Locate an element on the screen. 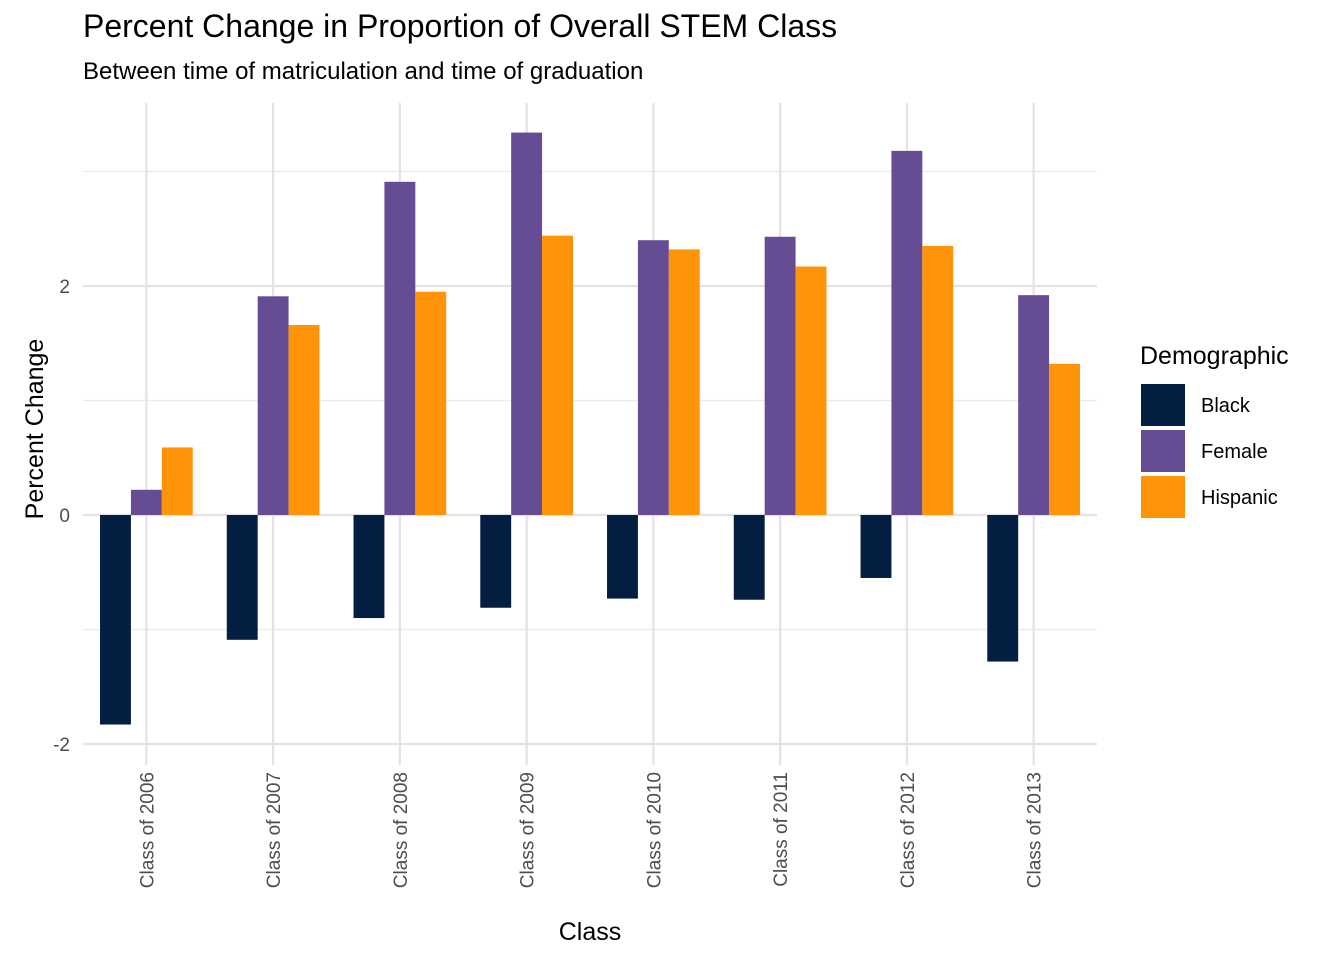 The image size is (1344, 960). x-tick-label: Class of 2013 is located at coordinates (1035, 830).